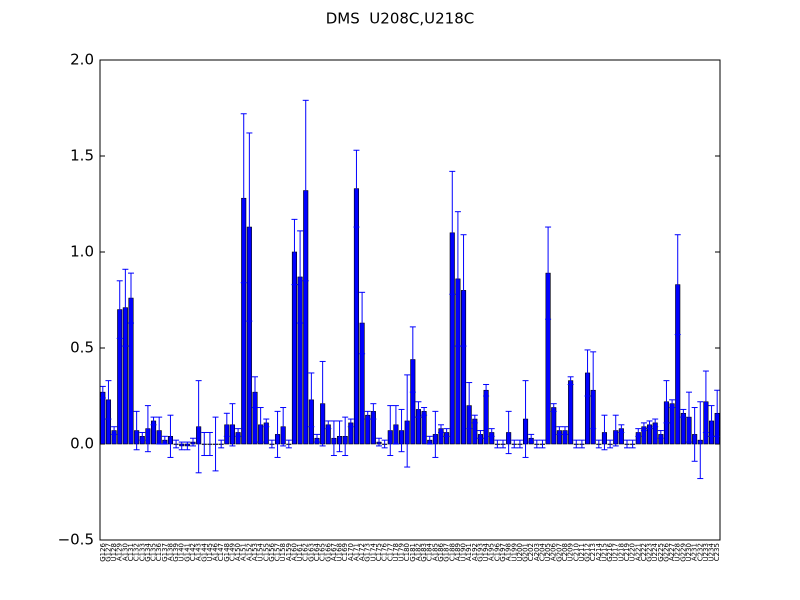 This screenshot has height=600, width=800. Describe the element at coordinates (407, 552) in the screenshot. I see `x-tick-label: C180` at that location.